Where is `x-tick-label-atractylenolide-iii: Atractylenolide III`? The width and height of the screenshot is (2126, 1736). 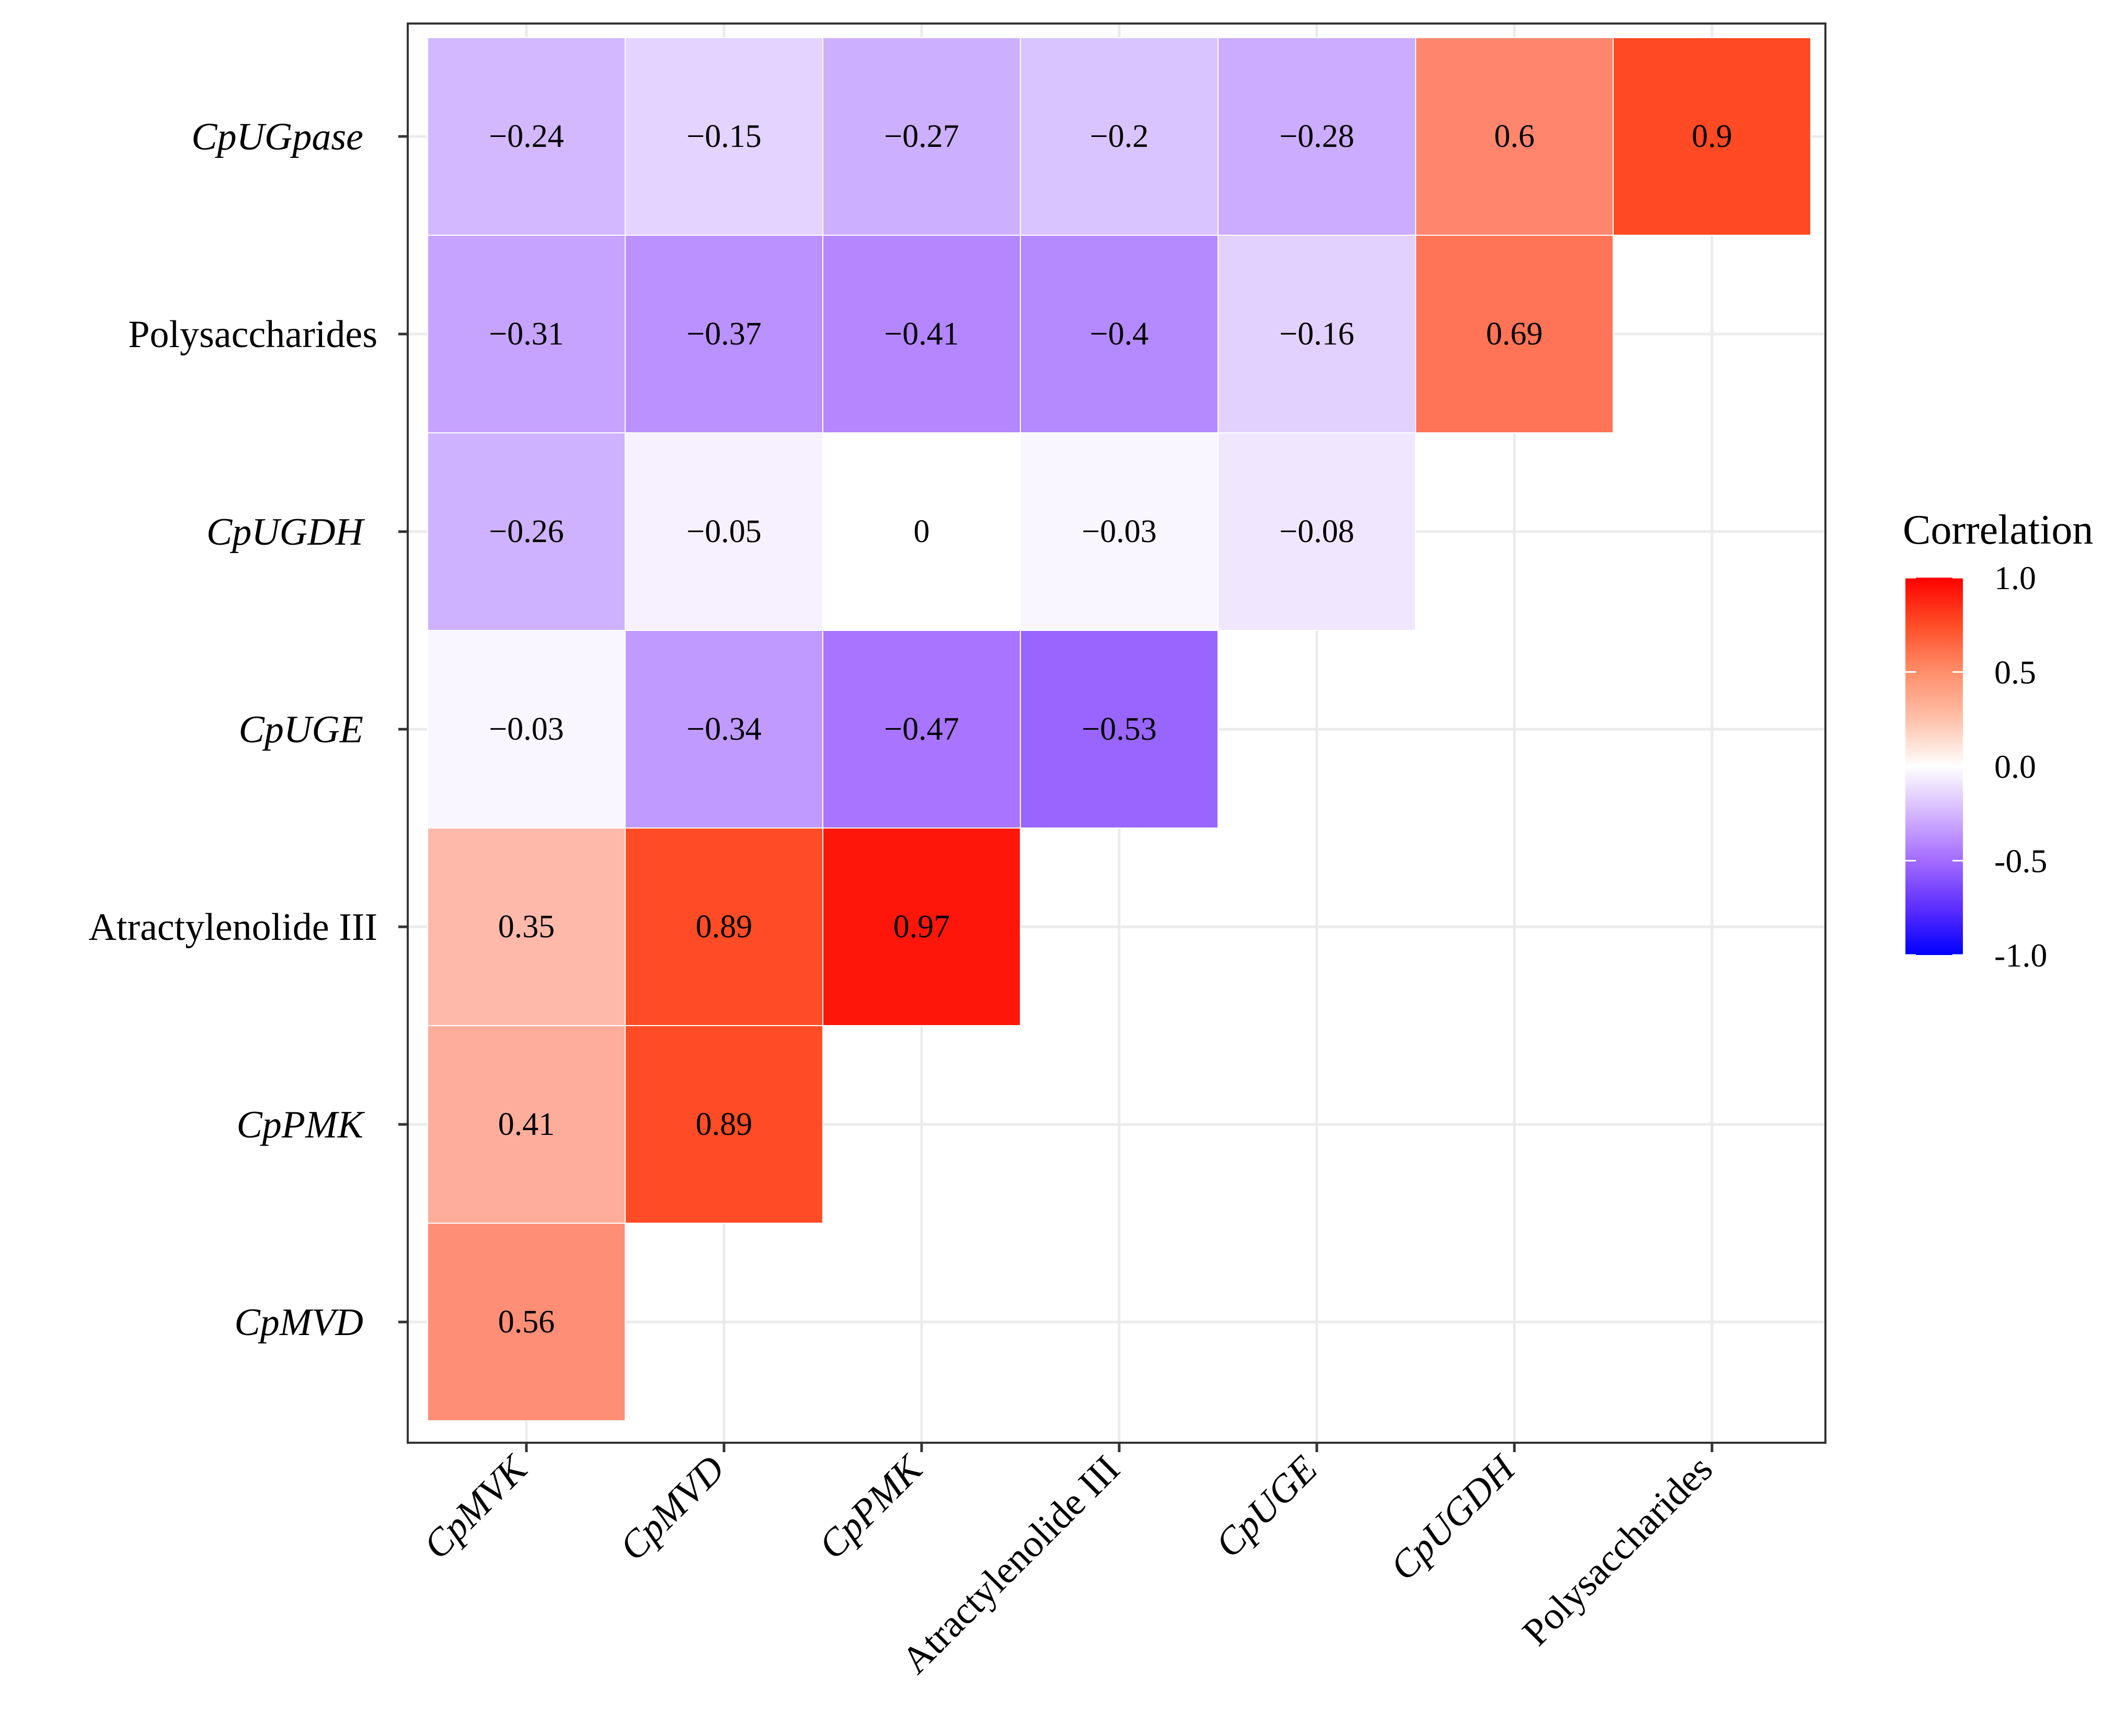
x-tick-label-atractylenolide-iii: Atractylenolide III is located at coordinates (1011, 1564).